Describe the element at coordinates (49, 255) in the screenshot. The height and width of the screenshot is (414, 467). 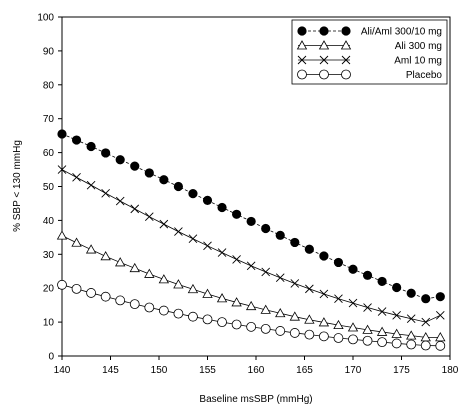
I see `y-tick-label: 30` at that location.